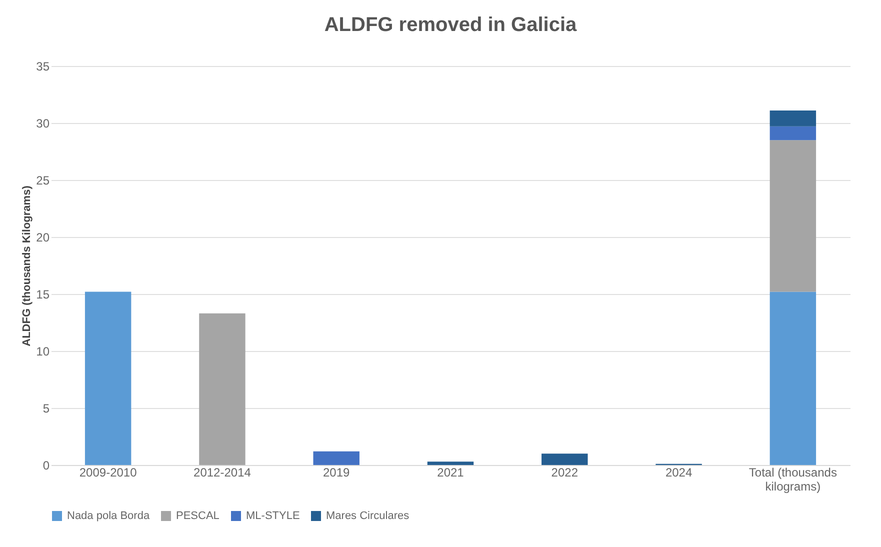 The width and height of the screenshot is (881, 547). Describe the element at coordinates (564, 473) in the screenshot. I see `x-tick-label: 2022` at that location.